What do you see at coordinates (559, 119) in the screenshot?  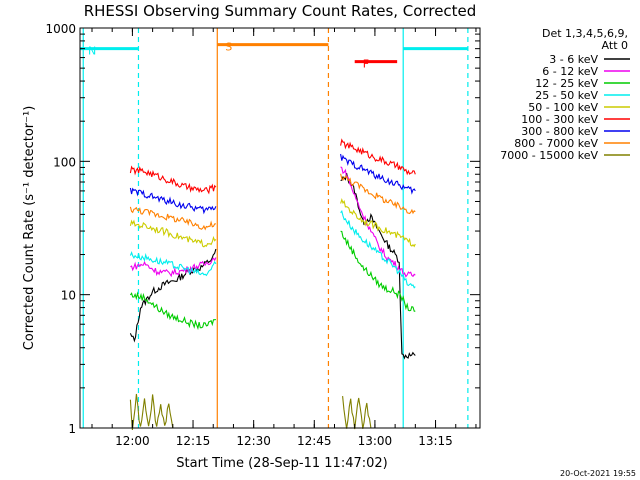 I see `legend-entry-label: 100 - 300 keV` at bounding box center [559, 119].